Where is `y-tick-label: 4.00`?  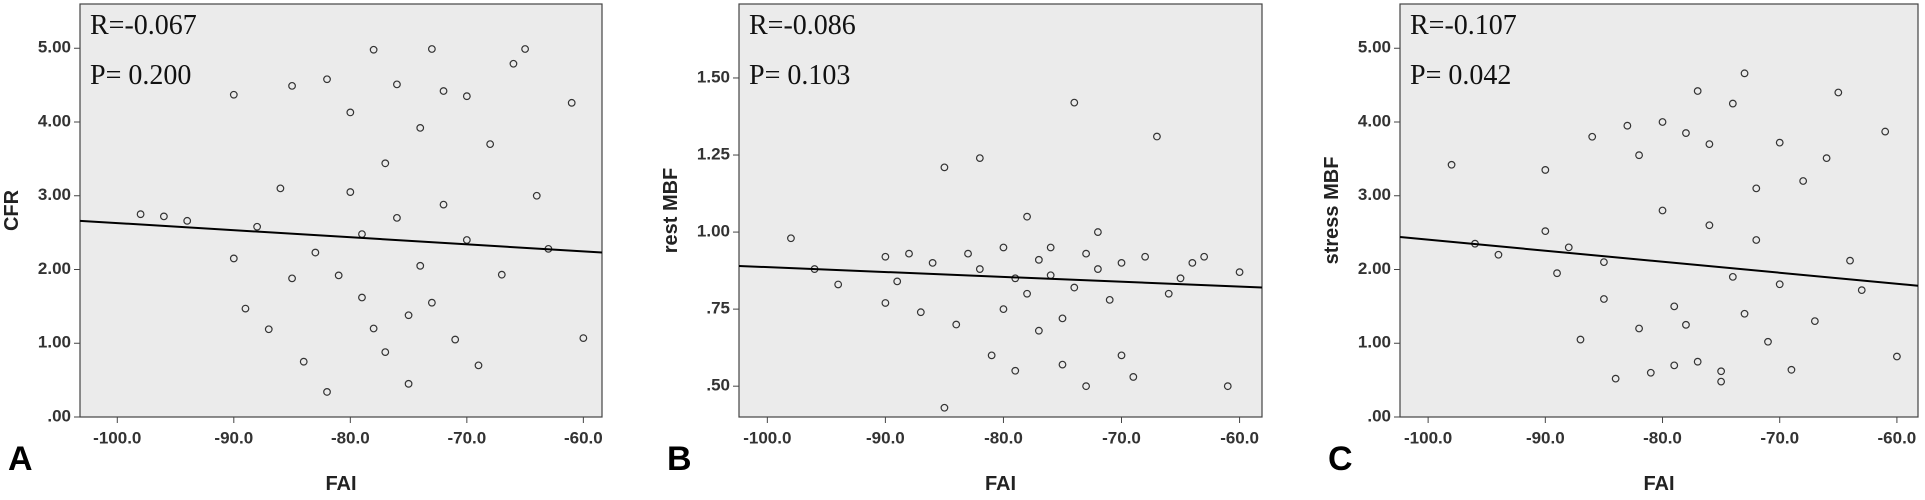
y-tick-label: 4.00 is located at coordinates (1374, 120).